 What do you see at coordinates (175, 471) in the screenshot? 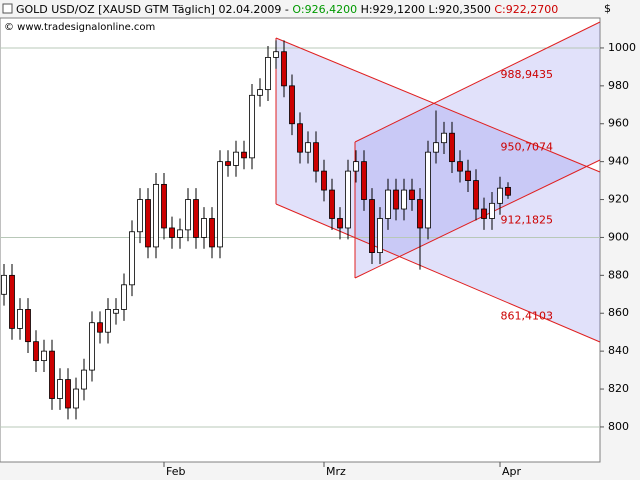
I see `x-tick-label: Feb` at bounding box center [175, 471].